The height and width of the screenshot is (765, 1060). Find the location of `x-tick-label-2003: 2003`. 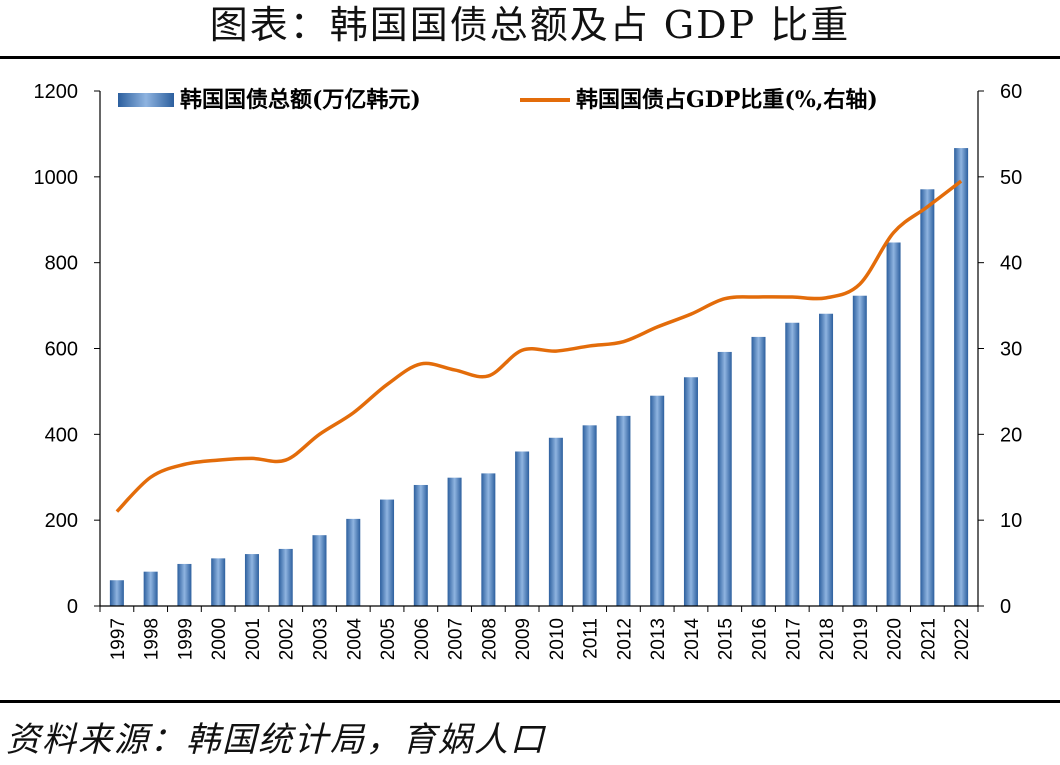

x-tick-label-2003: 2003 is located at coordinates (321, 639).